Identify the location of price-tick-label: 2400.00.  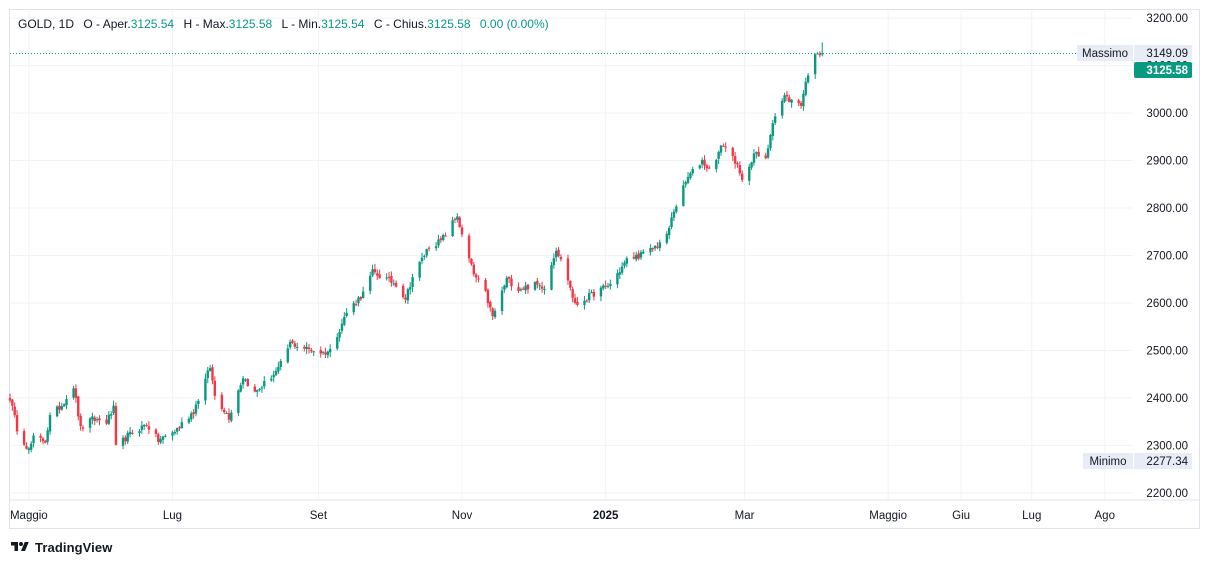
(1167, 399).